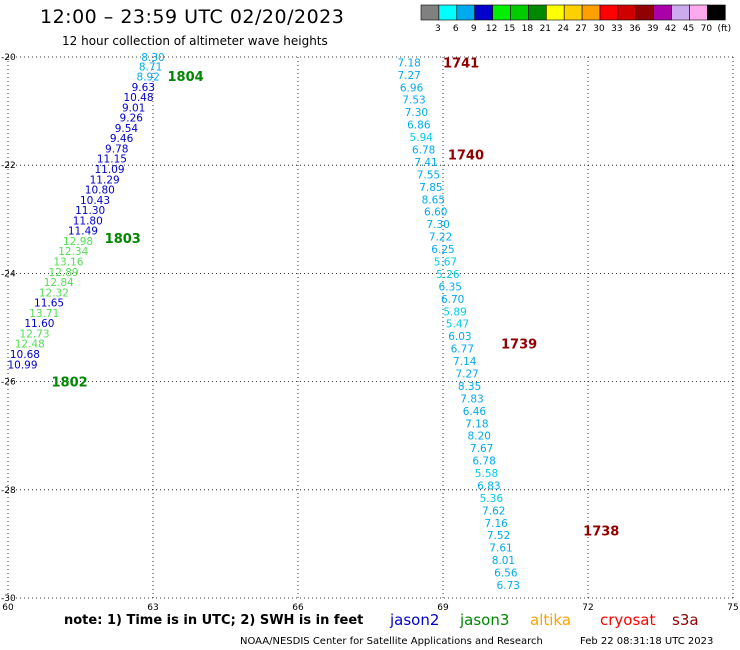  What do you see at coordinates (461, 63) in the screenshot?
I see `pass-time-label: 1741` at bounding box center [461, 63].